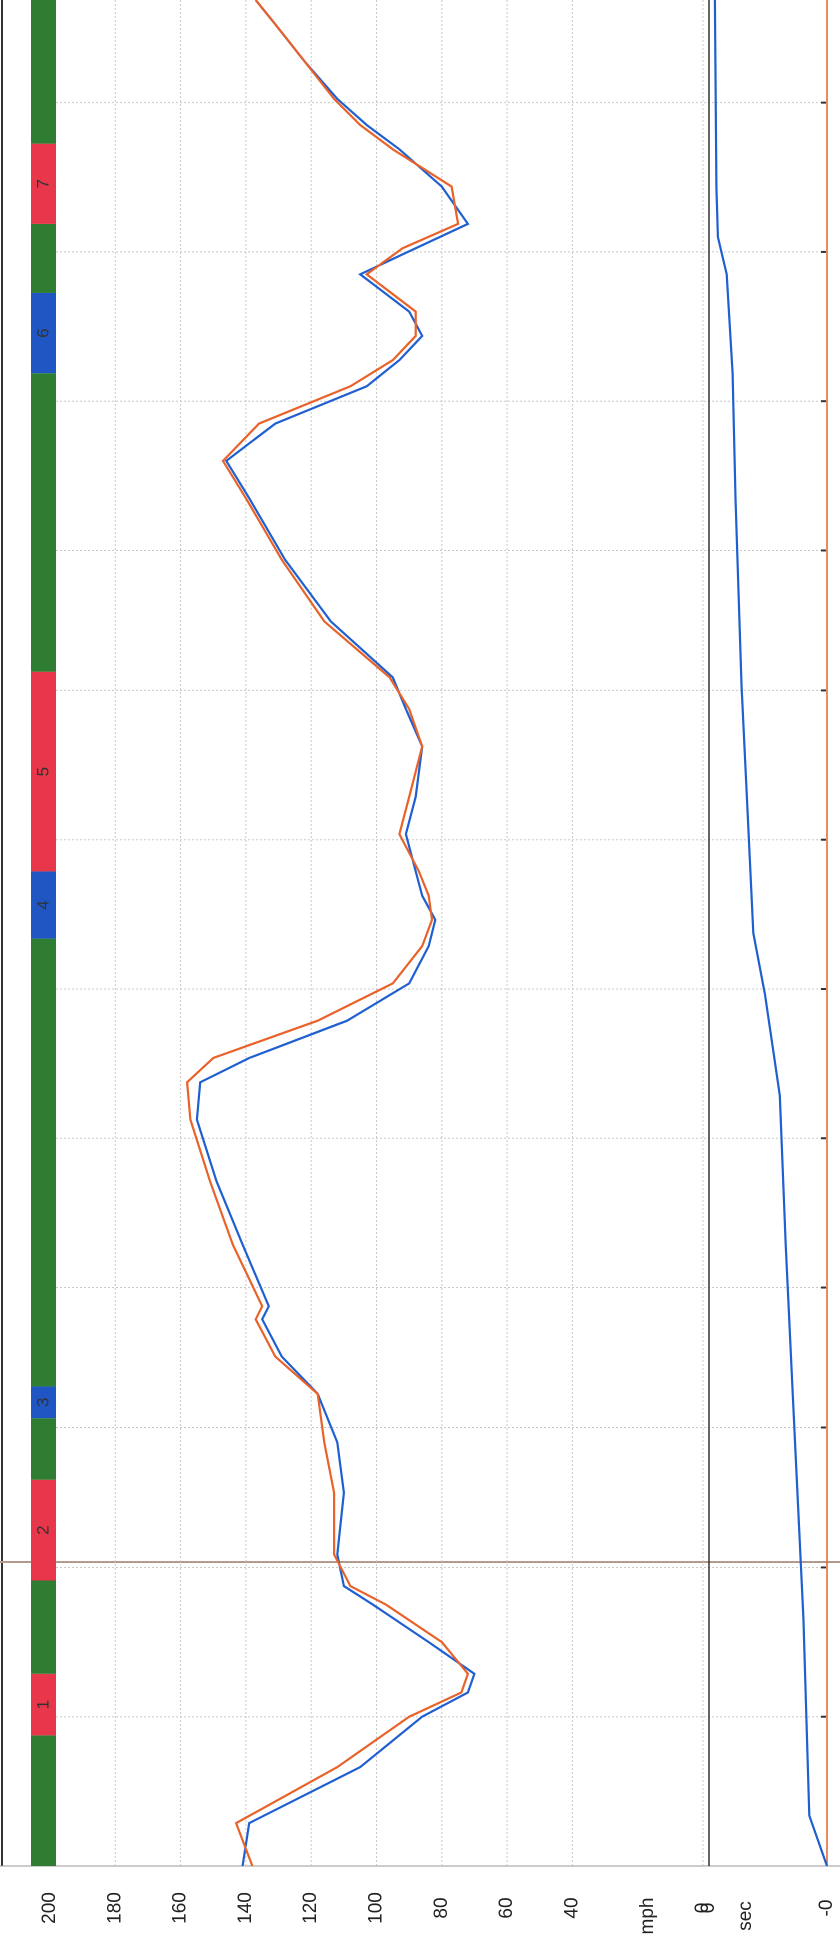 The height and width of the screenshot is (1957, 840). What do you see at coordinates (826, 1908) in the screenshot?
I see `y2-tick-label: -0` at bounding box center [826, 1908].